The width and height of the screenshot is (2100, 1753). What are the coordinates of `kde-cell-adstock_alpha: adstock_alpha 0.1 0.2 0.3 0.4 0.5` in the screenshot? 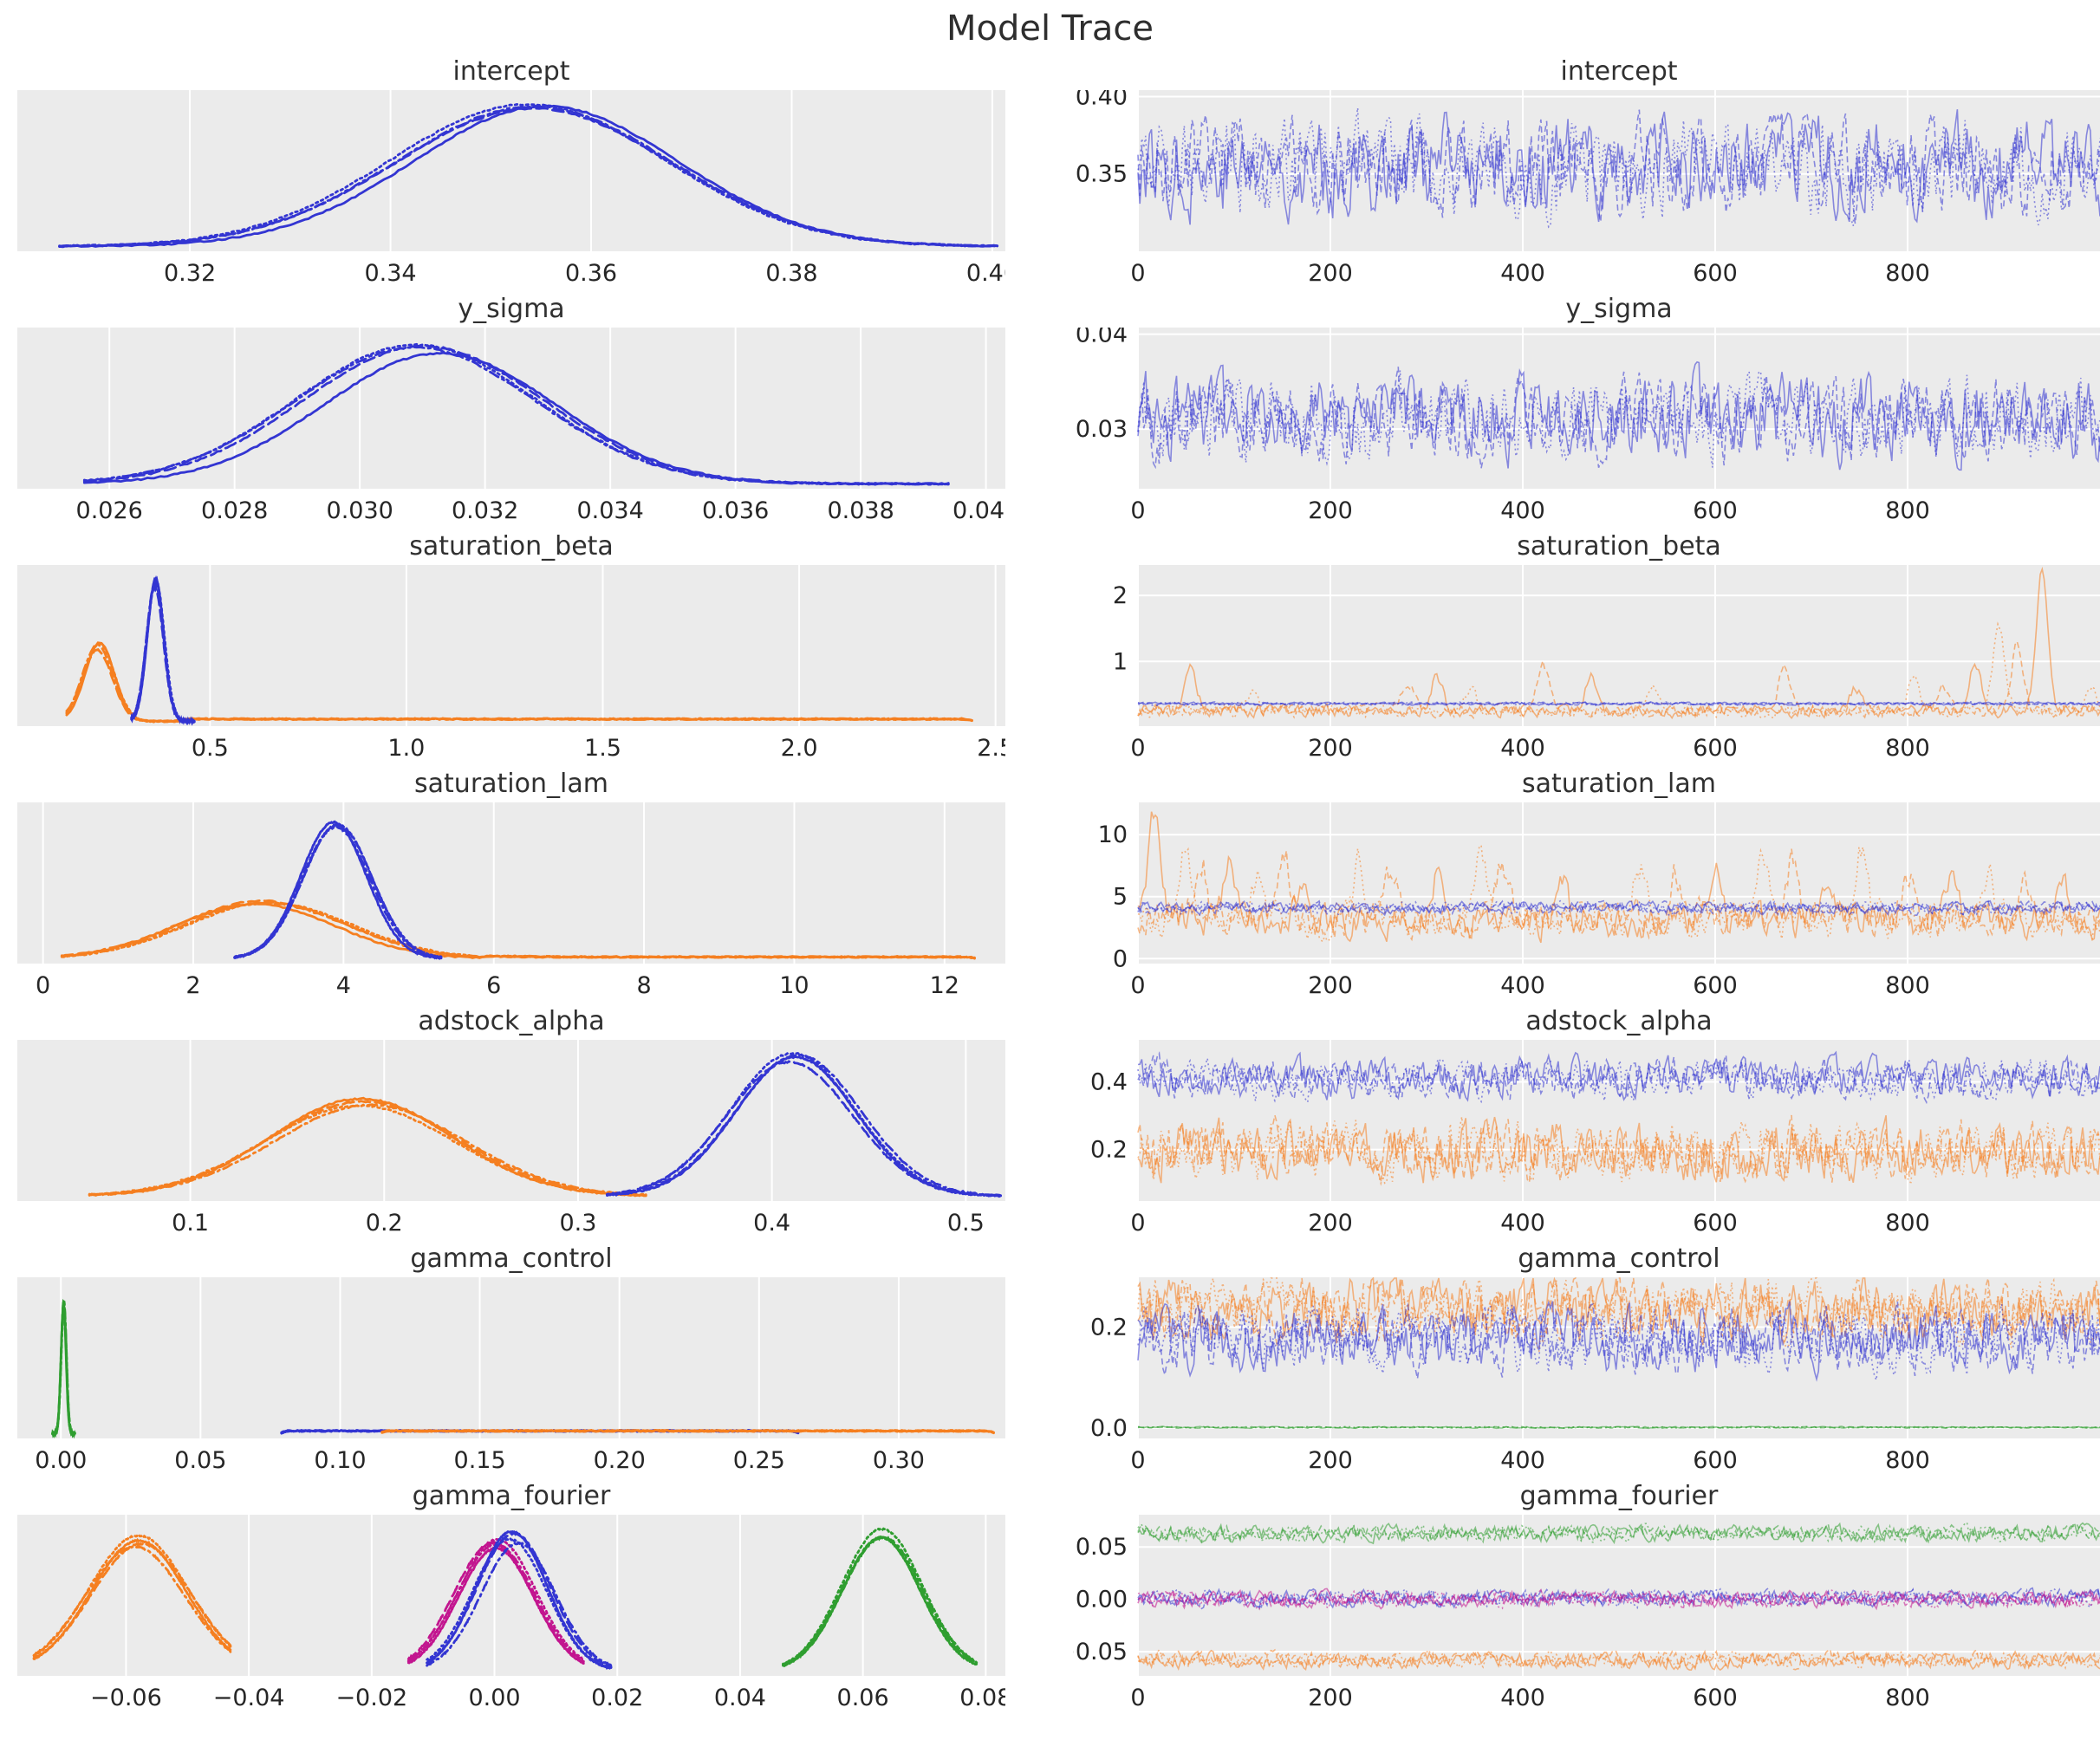 It's located at (511, 1120).